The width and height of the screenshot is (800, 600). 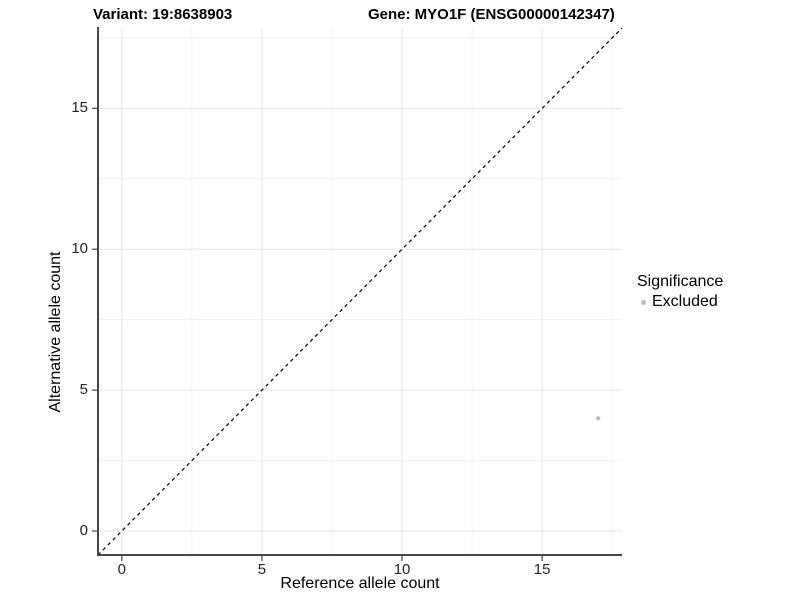 What do you see at coordinates (262, 569) in the screenshot?
I see `x-tick-label: 5` at bounding box center [262, 569].